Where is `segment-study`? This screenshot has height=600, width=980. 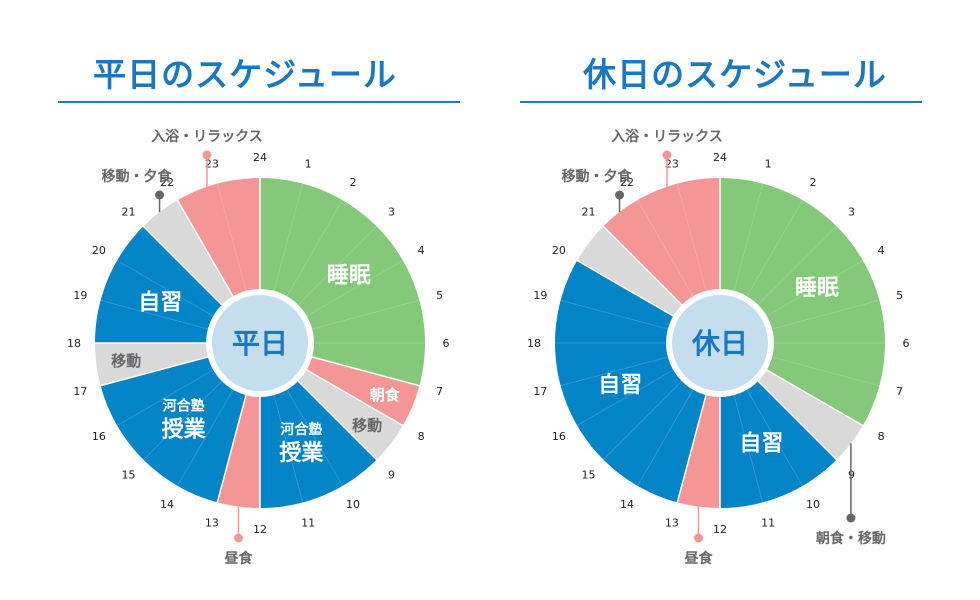
segment-study is located at coordinates (180, 423).